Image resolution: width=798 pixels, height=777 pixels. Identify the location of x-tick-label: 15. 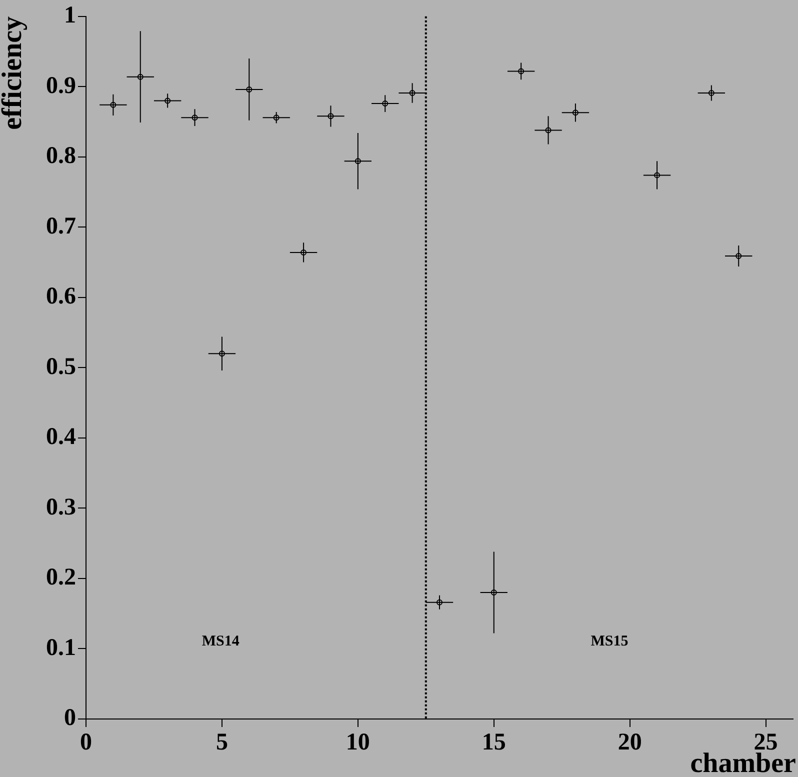
(494, 743).